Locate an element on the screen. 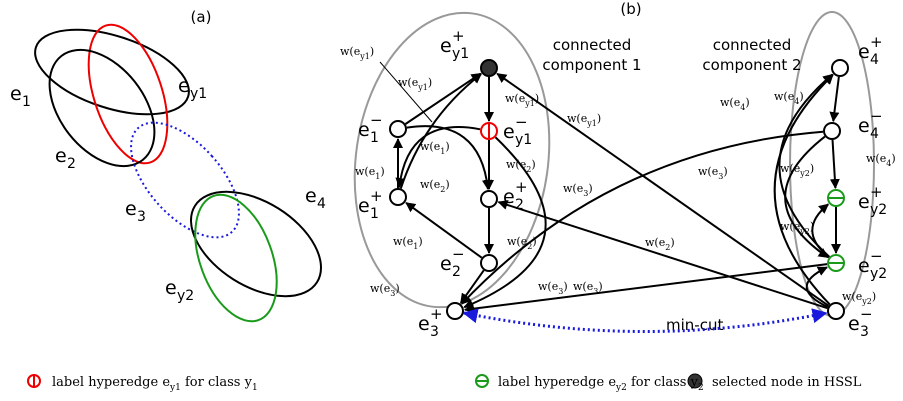 The width and height of the screenshot is (903, 401). legend-sub: y1 is located at coordinates (175, 388).